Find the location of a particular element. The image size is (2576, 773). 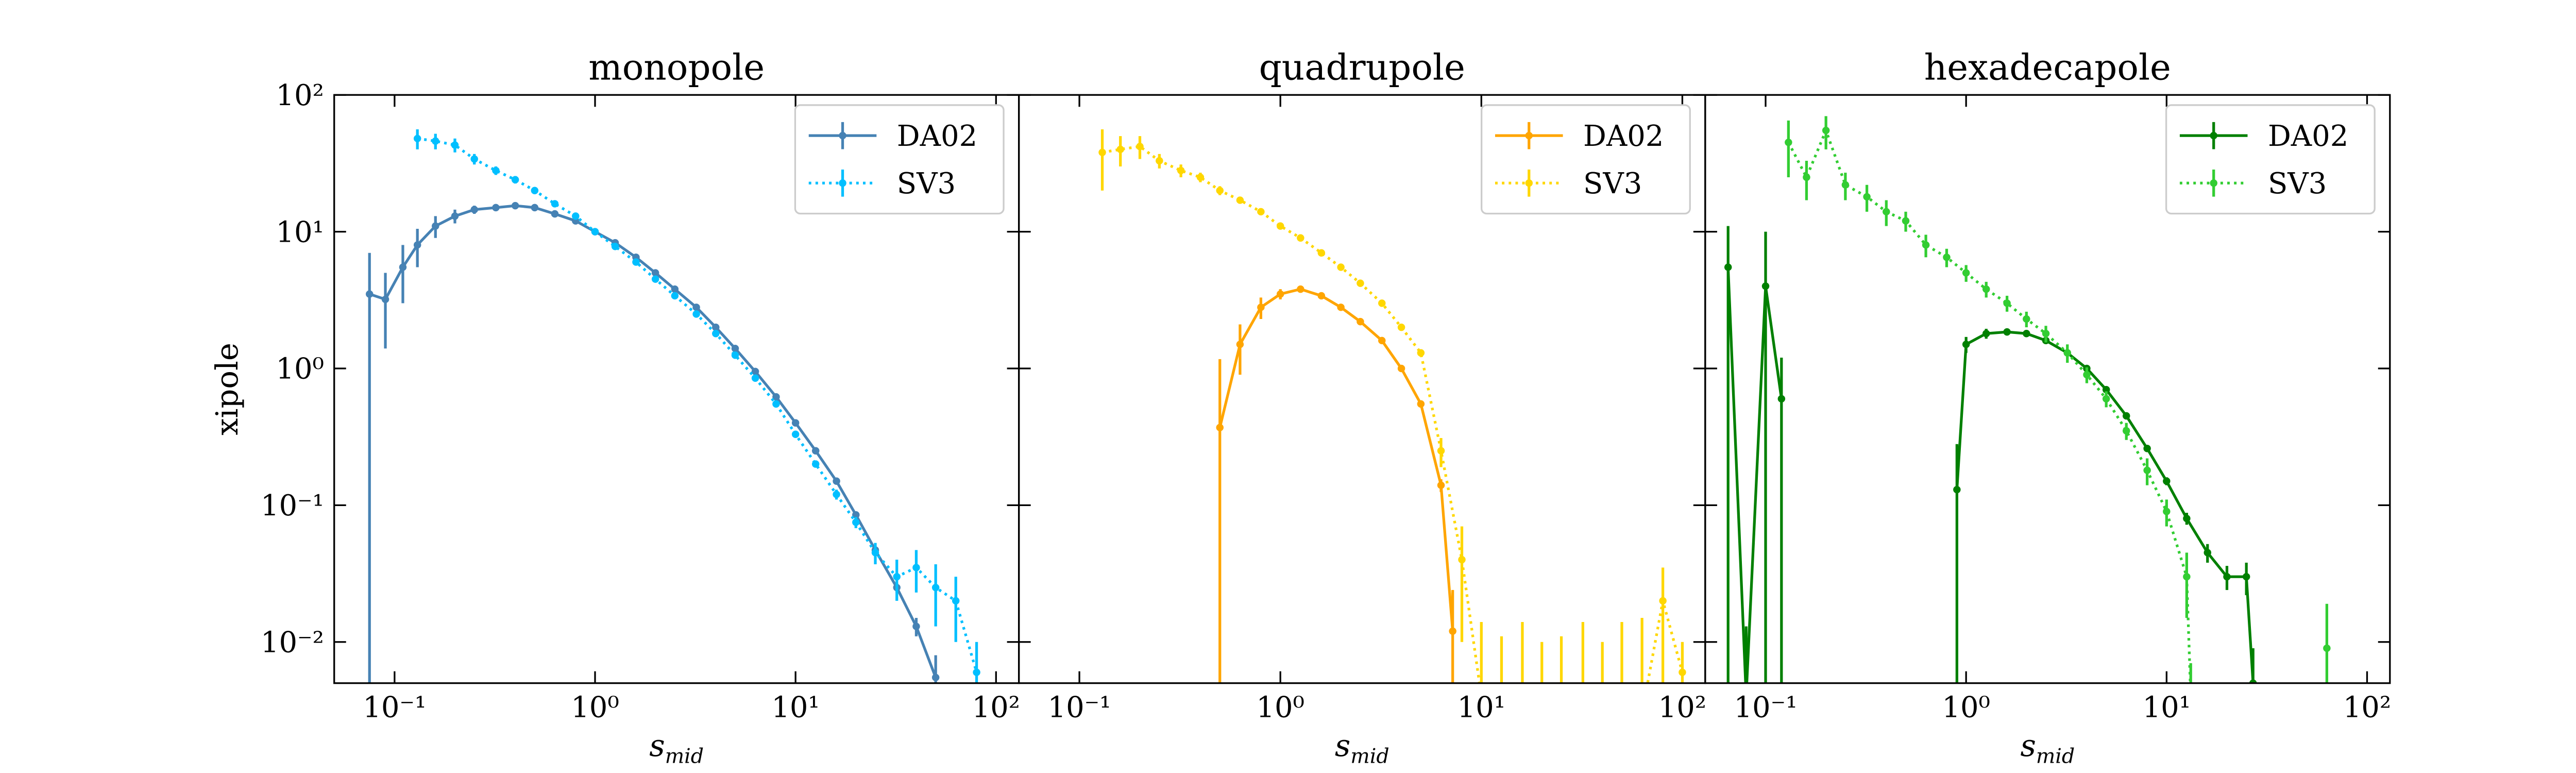

panel-title: quadrupole is located at coordinates (1362, 68).